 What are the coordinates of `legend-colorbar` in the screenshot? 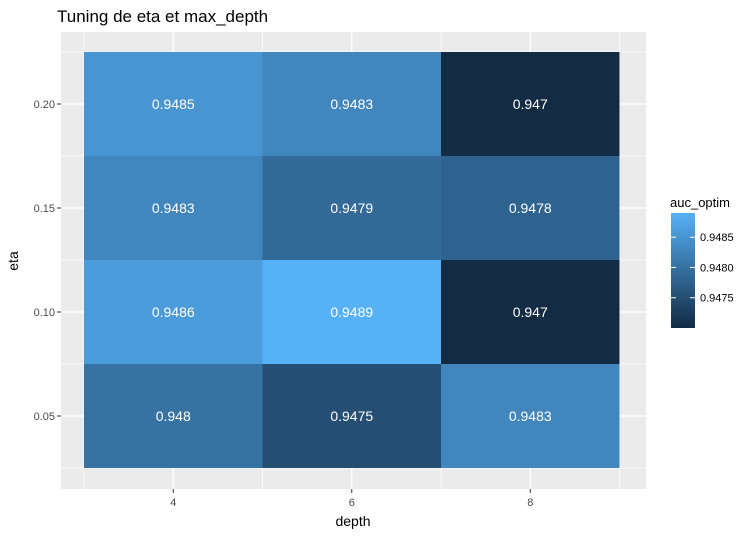 It's located at (683, 270).